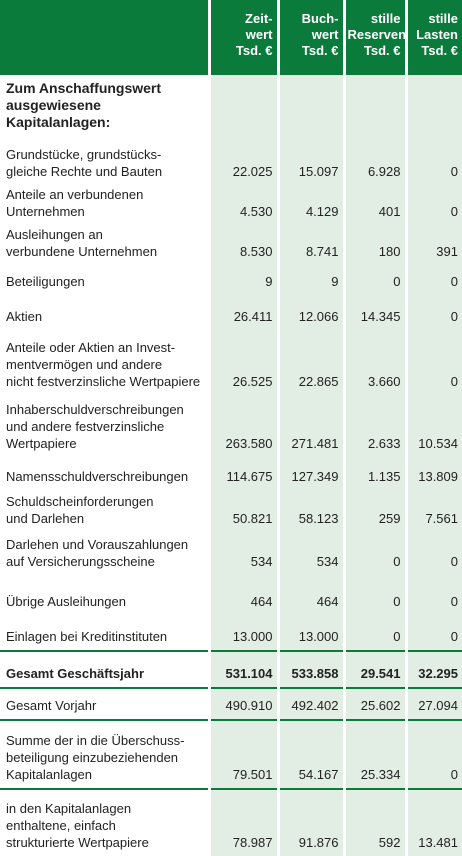  What do you see at coordinates (374, 205) in the screenshot?
I see `cell-value: 401` at bounding box center [374, 205].